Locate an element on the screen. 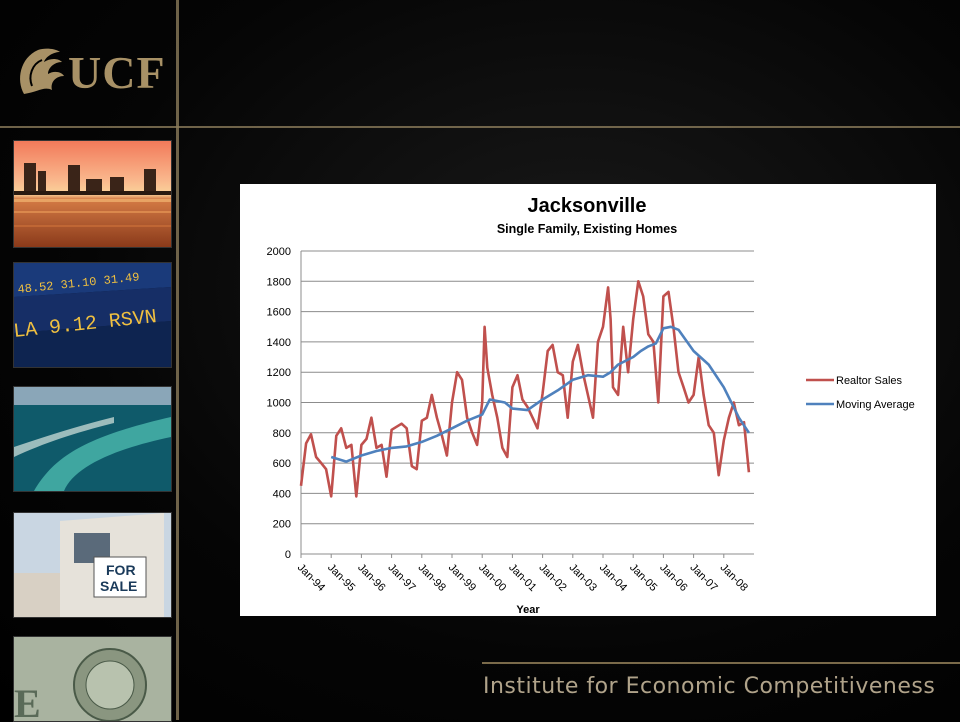 Image resolution: width=960 pixels, height=722 pixels. photo-stock-ticker: 48.52 31.10 31.49 LA 9.12 RSVN is located at coordinates (92, 315).